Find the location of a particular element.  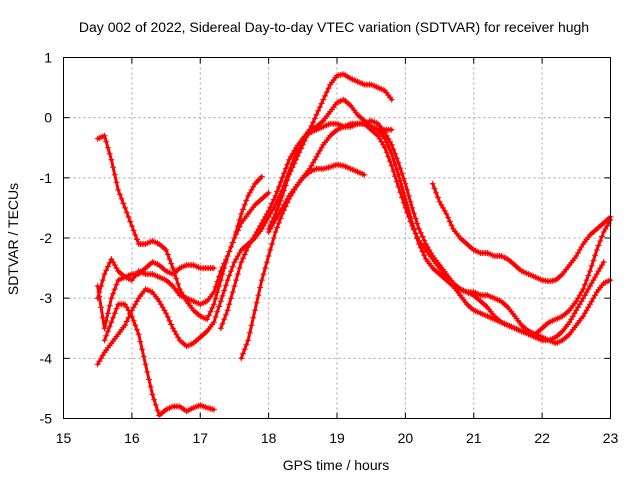

series-trace is located at coordinates (159, 359).